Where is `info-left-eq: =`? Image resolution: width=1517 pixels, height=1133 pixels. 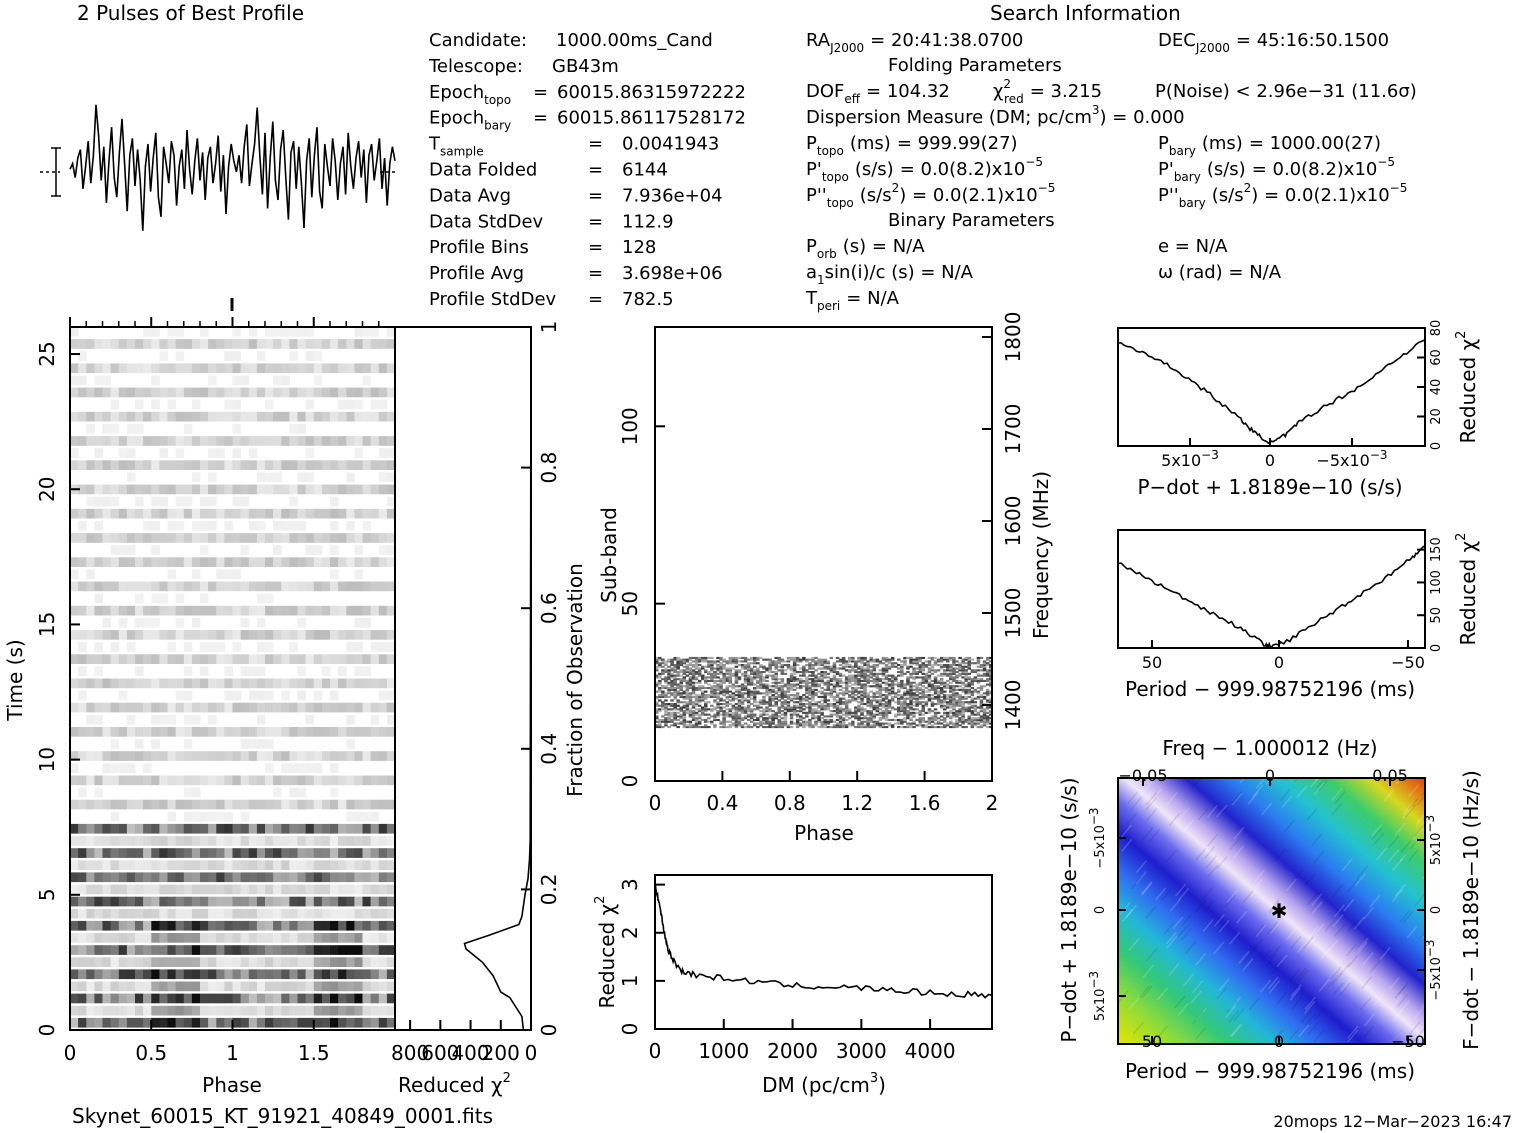
info-left-eq: = is located at coordinates (595, 221).